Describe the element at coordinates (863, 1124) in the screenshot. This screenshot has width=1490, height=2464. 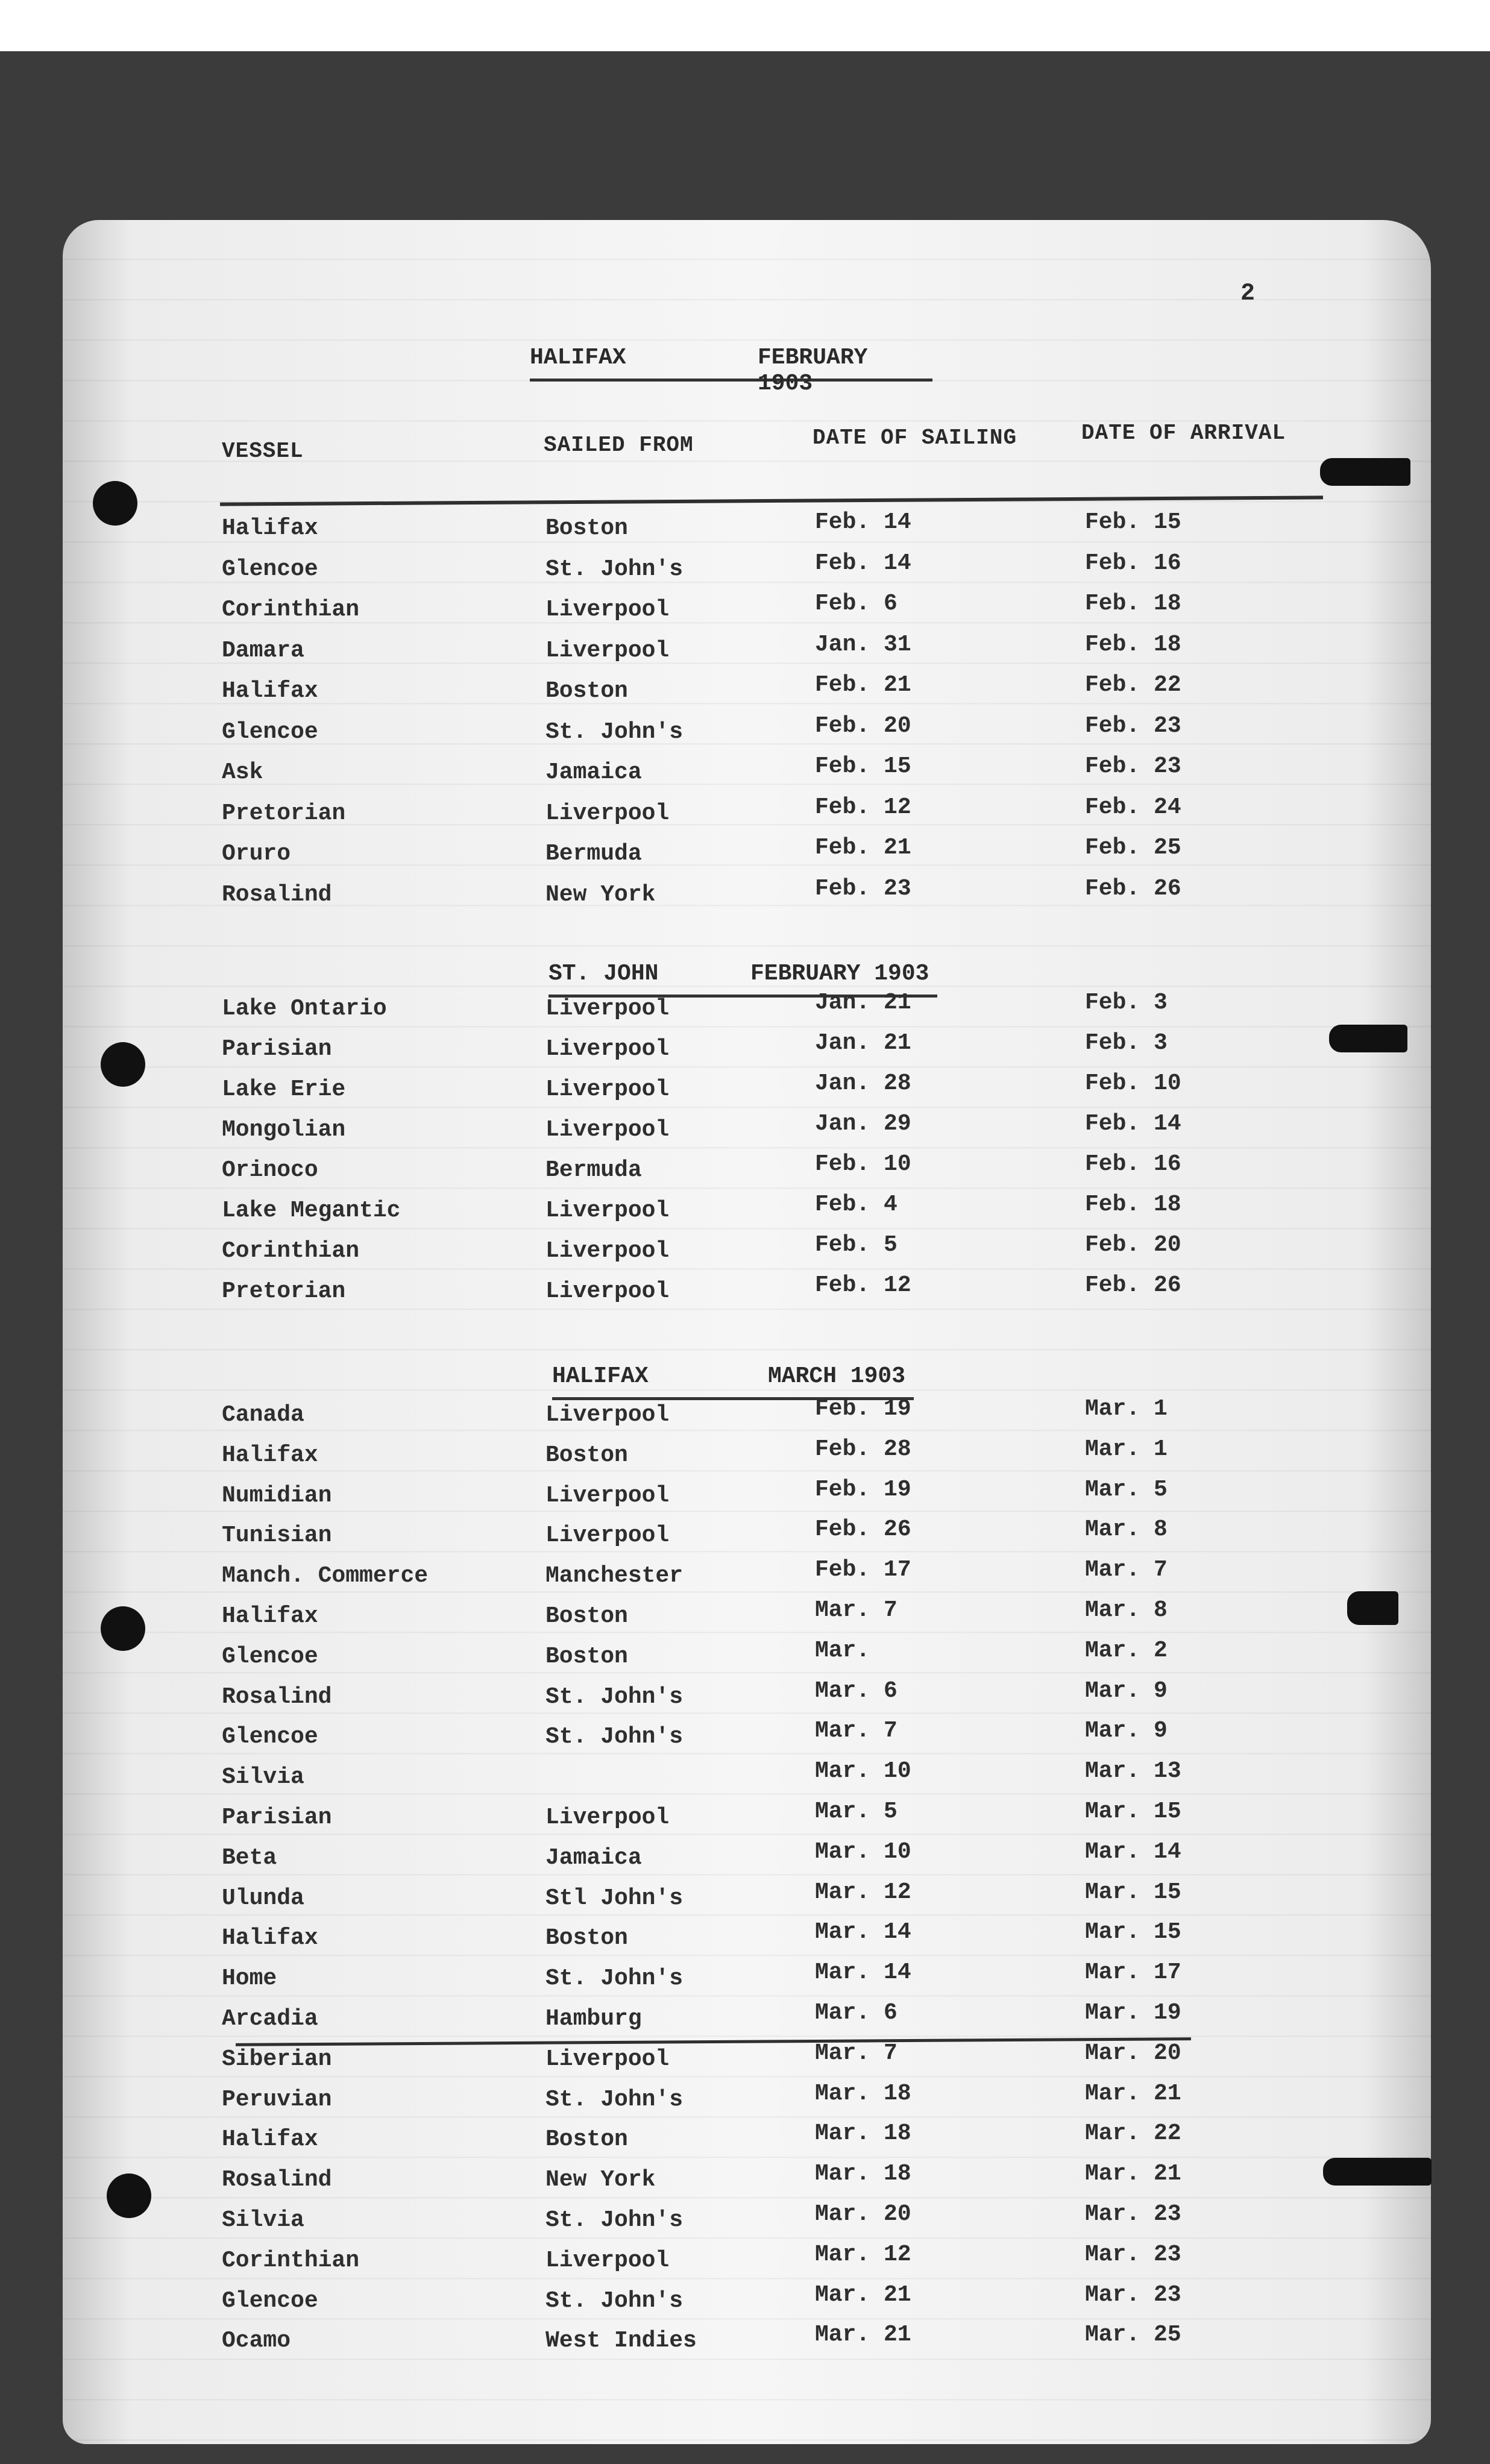
I see `date-of-sailing-cell: Jan. 29` at that location.